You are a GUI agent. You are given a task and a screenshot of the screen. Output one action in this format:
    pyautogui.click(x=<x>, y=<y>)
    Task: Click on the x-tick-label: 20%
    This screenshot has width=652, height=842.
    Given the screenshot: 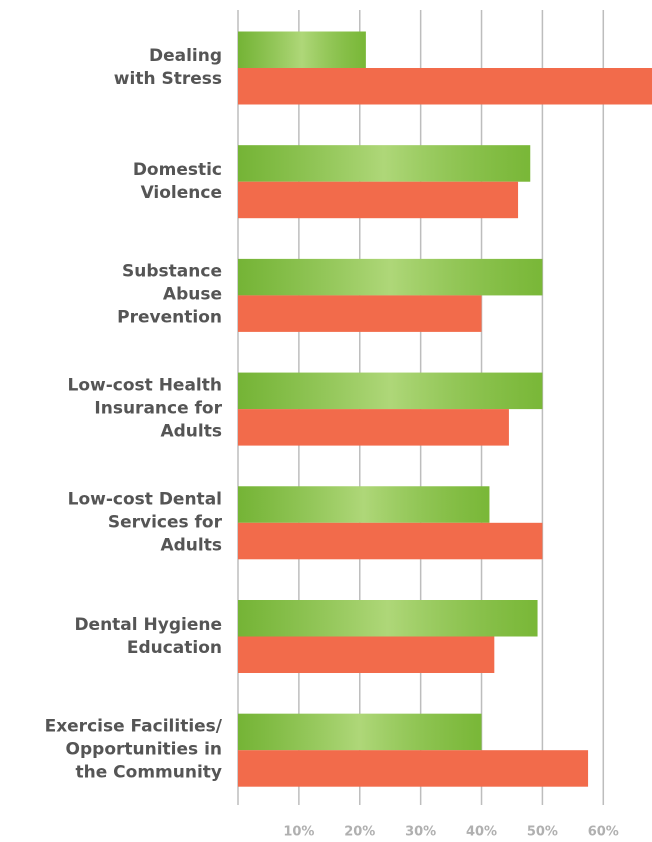 What is the action you would take?
    pyautogui.click(x=359, y=832)
    